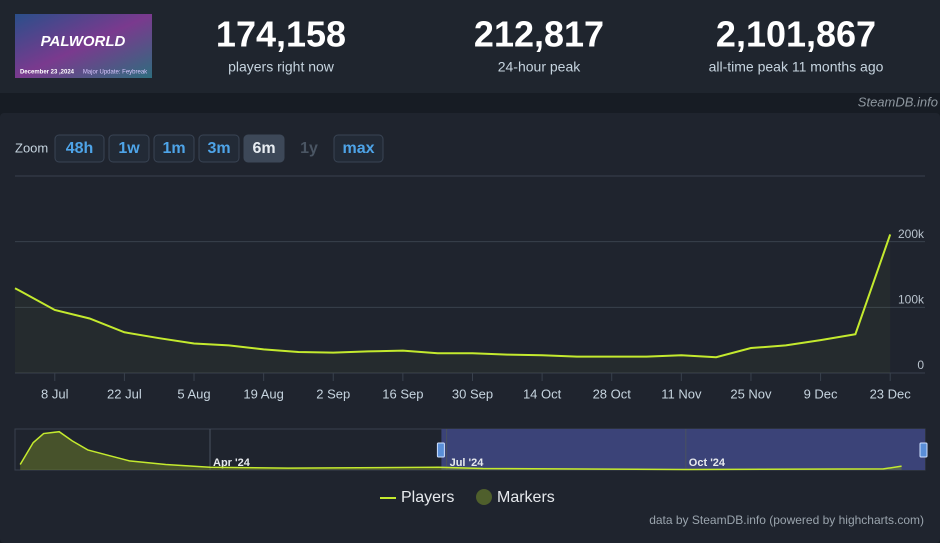  Describe the element at coordinates (539, 34) in the screenshot. I see `stat-value: 212,817` at that location.